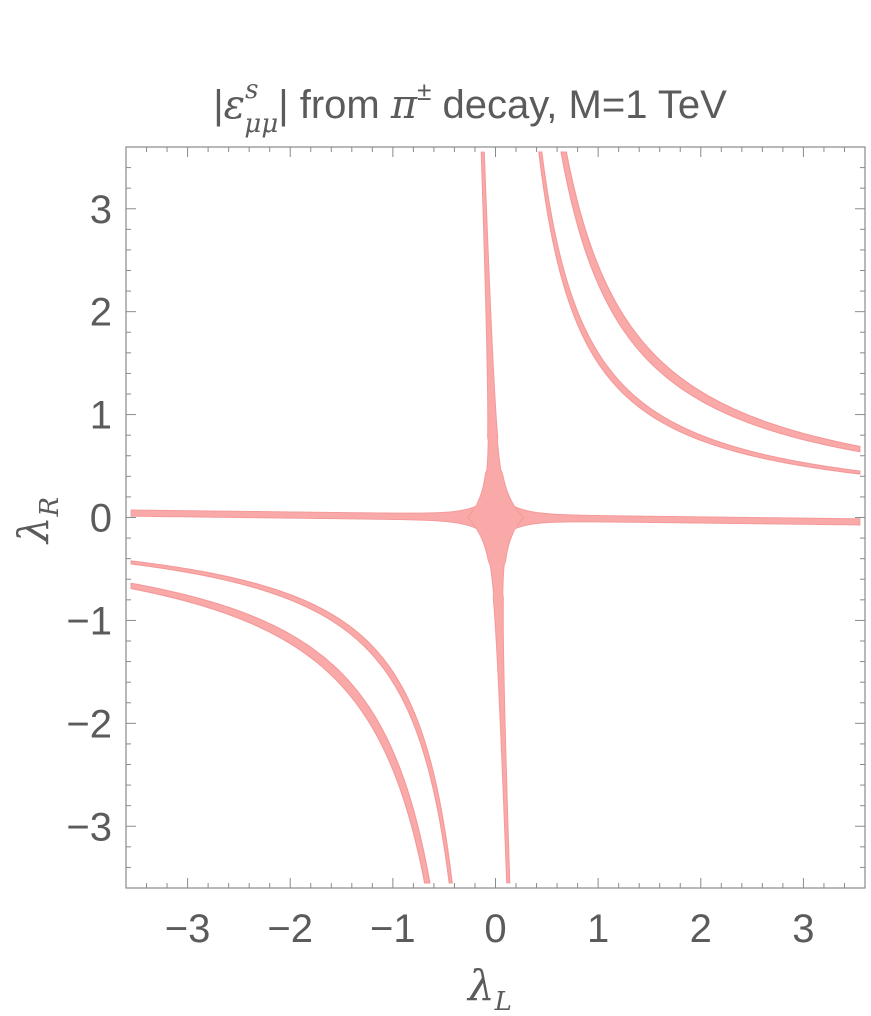 The height and width of the screenshot is (1016, 871). I want to click on title-epsilon: ε, so click(234, 105).